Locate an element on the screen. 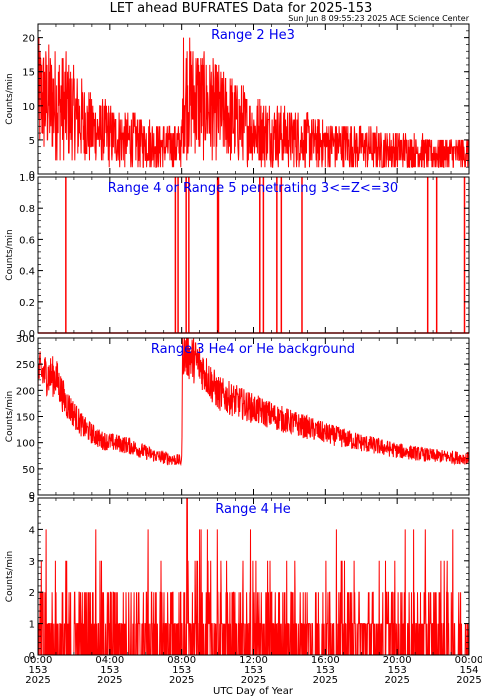  y-tick-label: 2 is located at coordinates (32, 593).